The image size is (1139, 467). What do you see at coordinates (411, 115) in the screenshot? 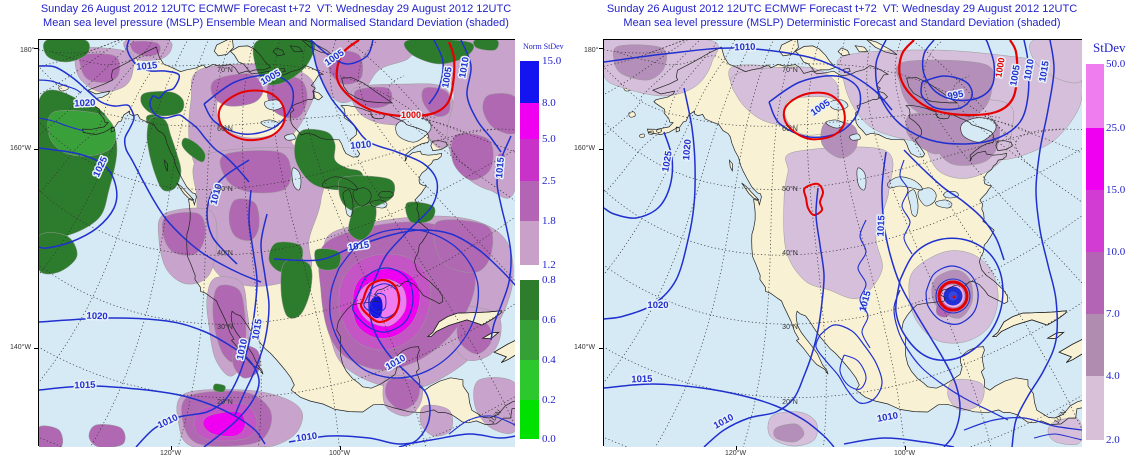
I see `svg-text: 1000` at bounding box center [411, 115].